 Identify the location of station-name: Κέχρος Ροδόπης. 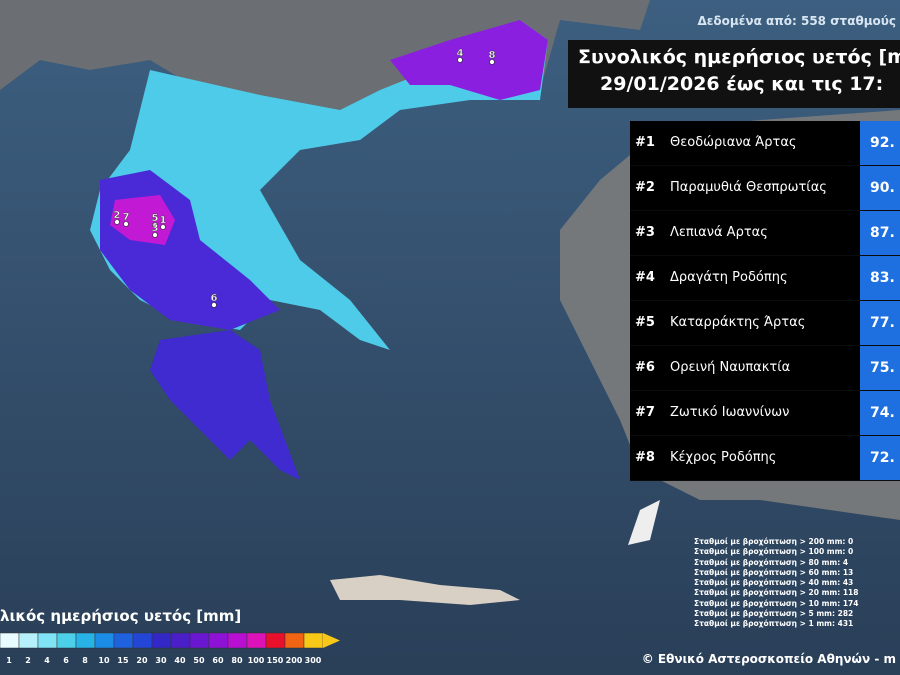
(760, 458).